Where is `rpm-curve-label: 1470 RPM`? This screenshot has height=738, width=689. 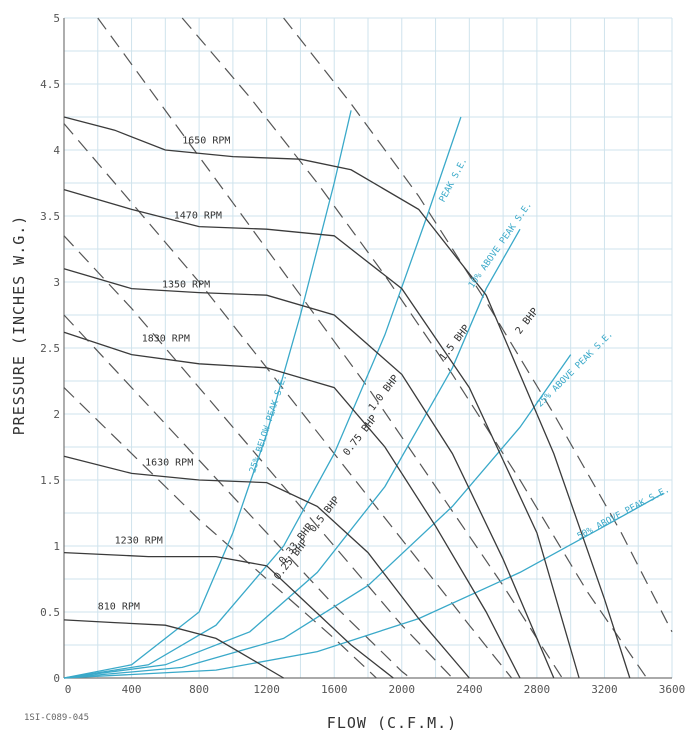
rpm-curve-label: 1470 RPM is located at coordinates (198, 216).